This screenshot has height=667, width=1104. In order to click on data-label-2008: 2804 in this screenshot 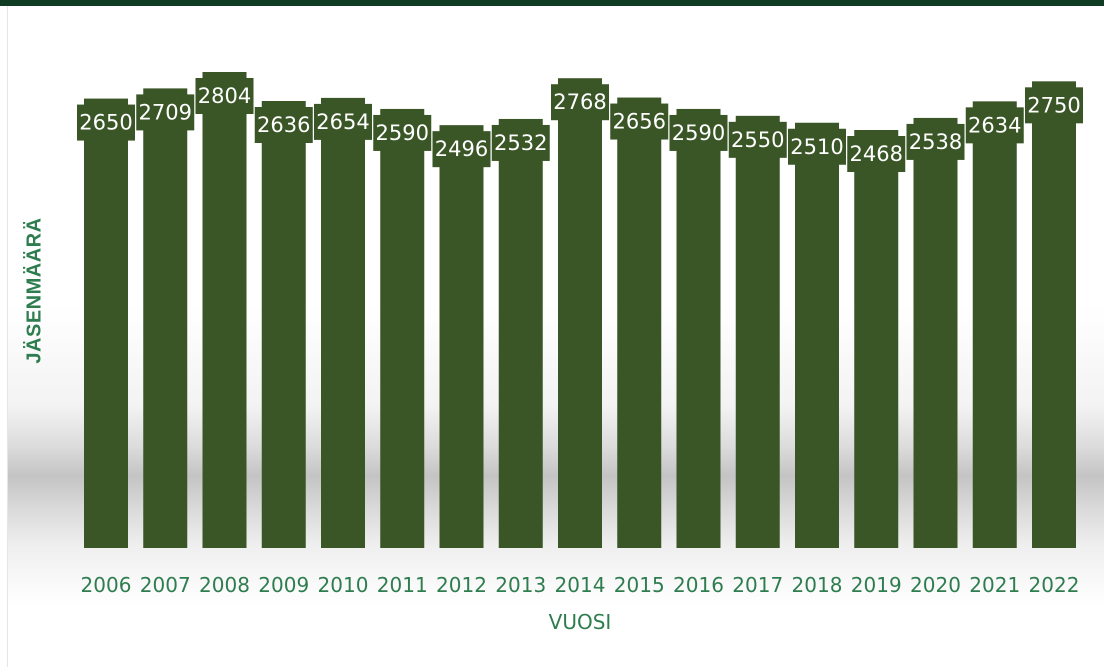, I will do `click(224, 96)`.